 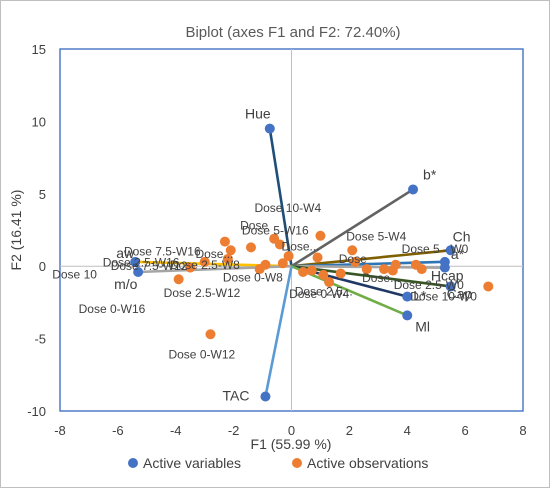 What do you see at coordinates (465, 430) in the screenshot?
I see `x-tick-label: 6` at bounding box center [465, 430].